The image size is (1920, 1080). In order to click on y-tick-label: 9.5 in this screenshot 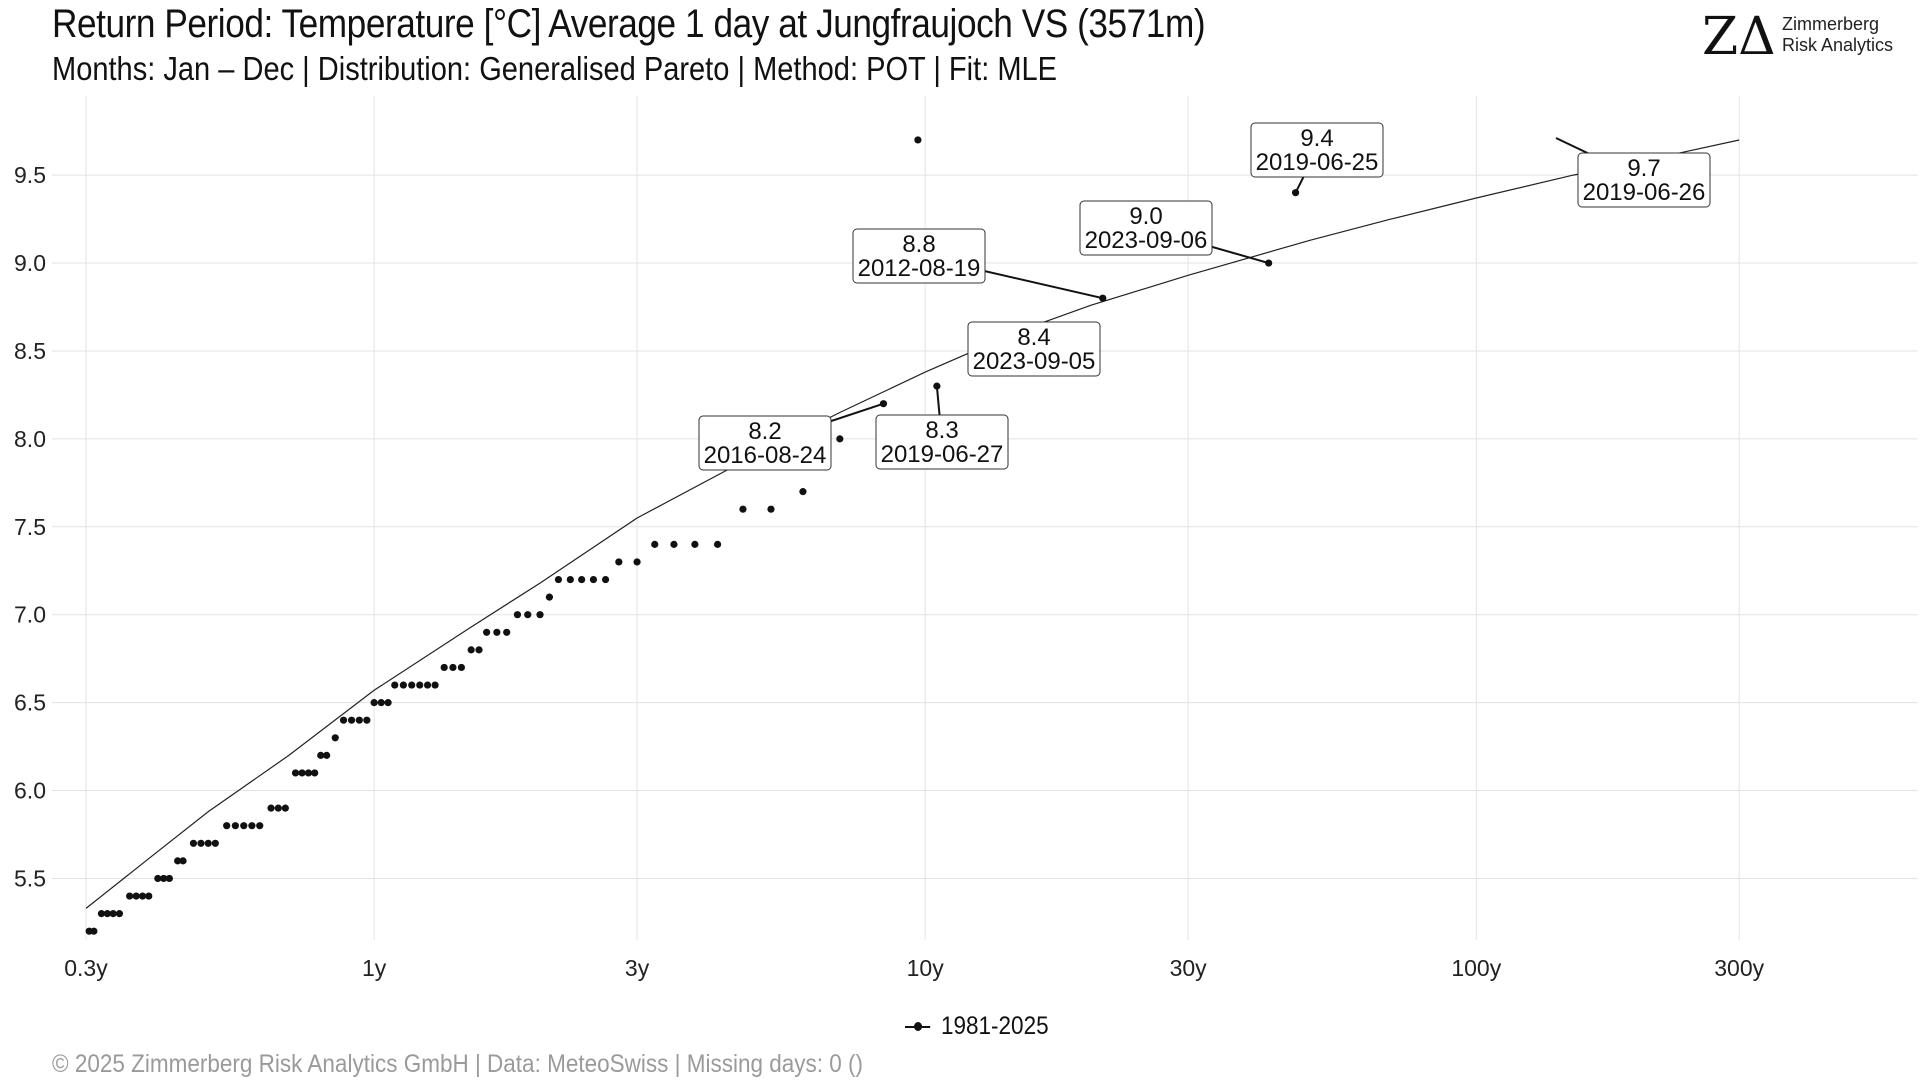, I will do `click(30, 175)`.